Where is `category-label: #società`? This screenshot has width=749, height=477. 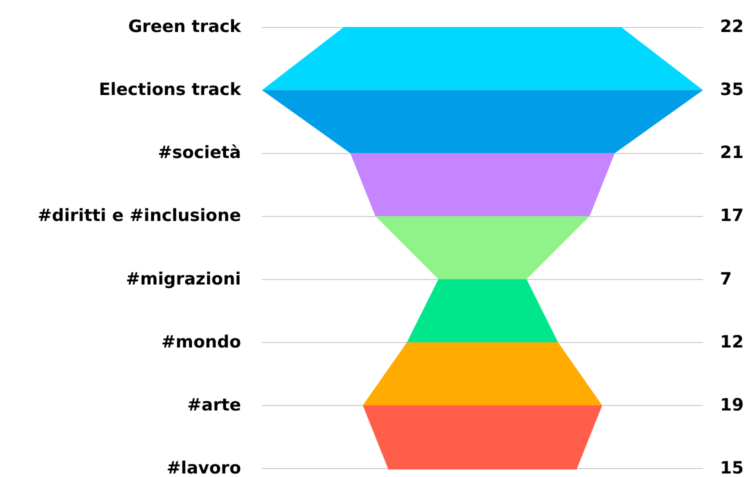 category-label: #società is located at coordinates (199, 153).